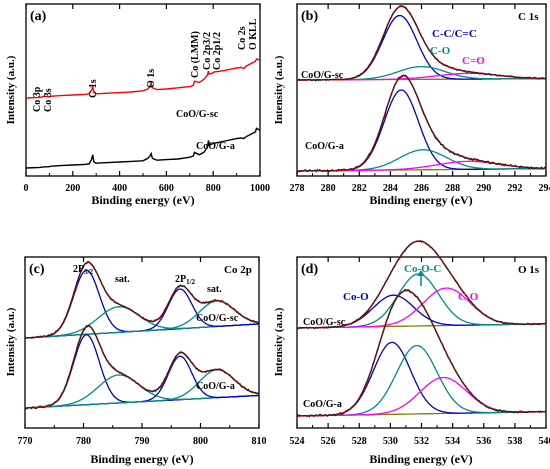  What do you see at coordinates (440, 51) in the screenshot?
I see `panel-b-peak-co: C-O` at bounding box center [440, 51].